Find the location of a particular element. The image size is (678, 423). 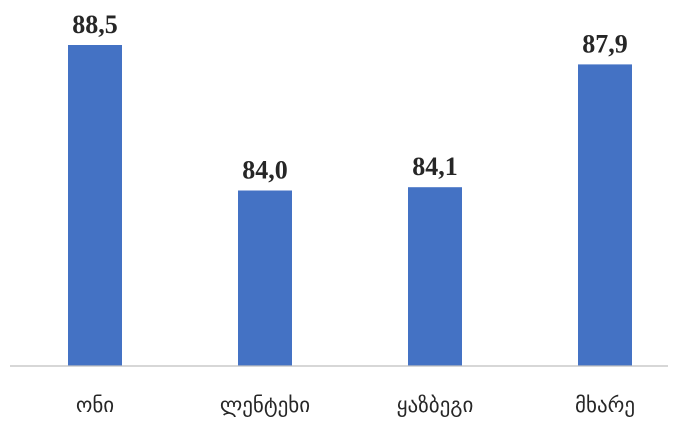

category-label-1: ონი is located at coordinates (95, 405).